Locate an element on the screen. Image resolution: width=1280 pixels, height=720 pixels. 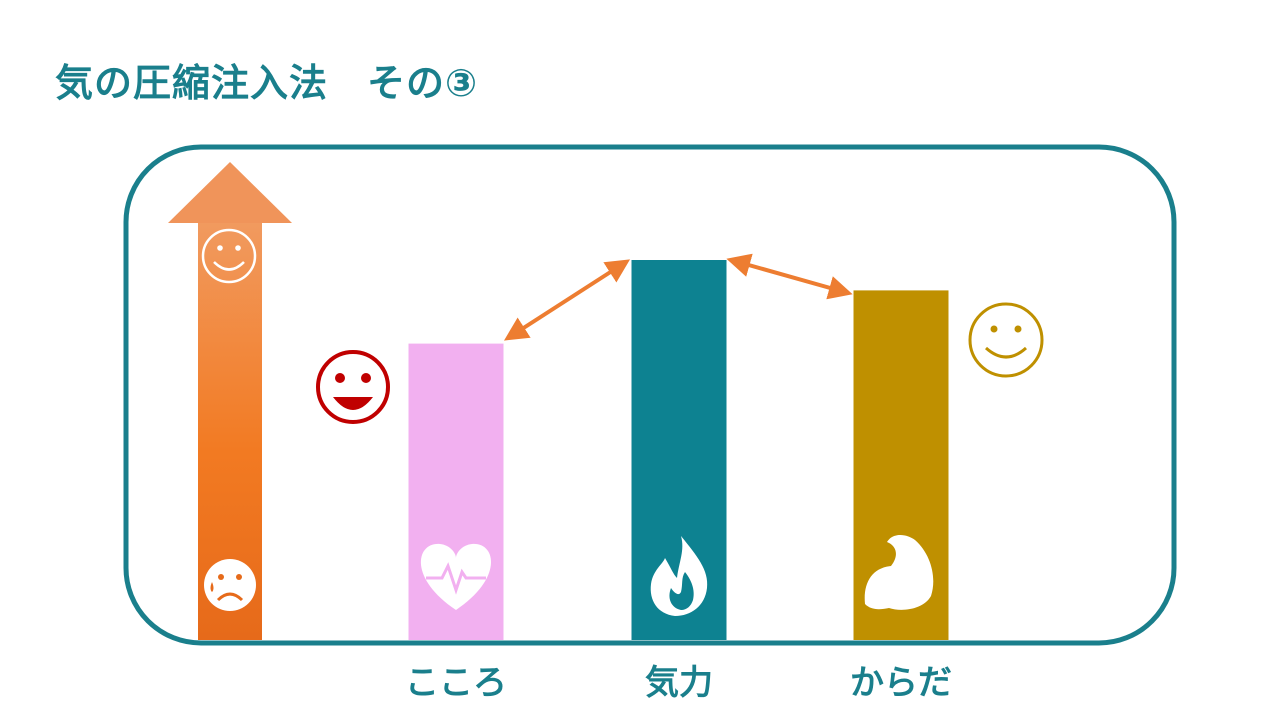
bar-label: 気力 is located at coordinates (679, 683).